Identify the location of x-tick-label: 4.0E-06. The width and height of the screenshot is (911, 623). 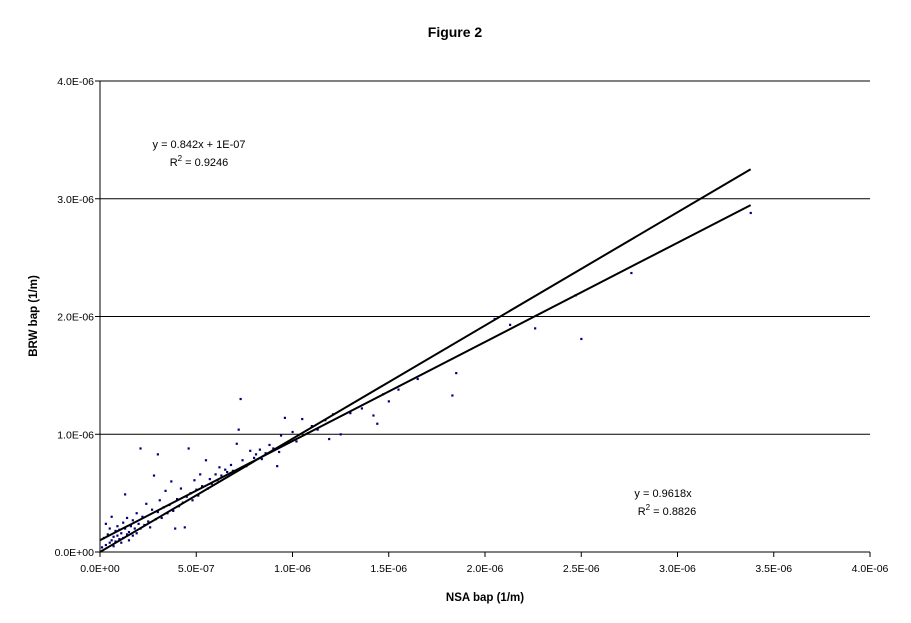
(870, 569).